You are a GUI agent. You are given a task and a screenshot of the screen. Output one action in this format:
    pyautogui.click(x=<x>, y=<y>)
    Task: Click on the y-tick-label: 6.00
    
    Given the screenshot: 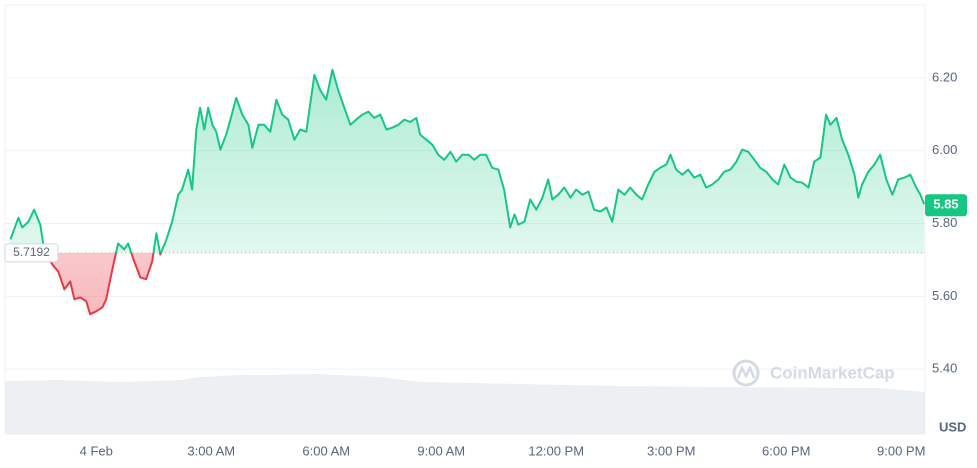 What is the action you would take?
    pyautogui.click(x=944, y=149)
    